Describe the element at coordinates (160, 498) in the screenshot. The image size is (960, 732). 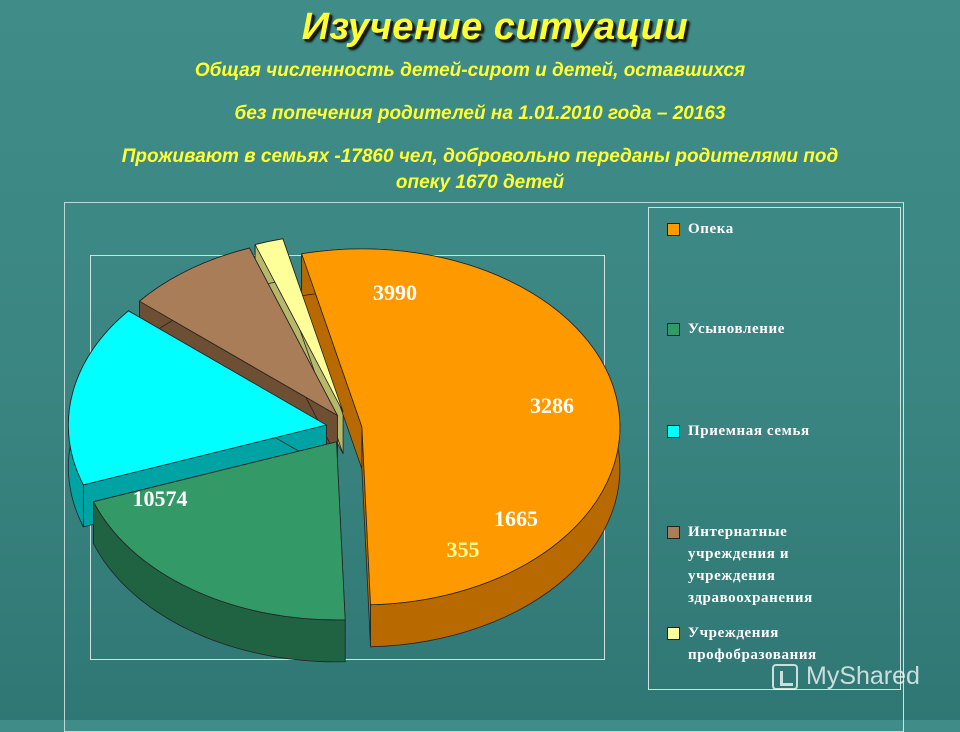
I see `pie-data-label-0: 10574` at that location.